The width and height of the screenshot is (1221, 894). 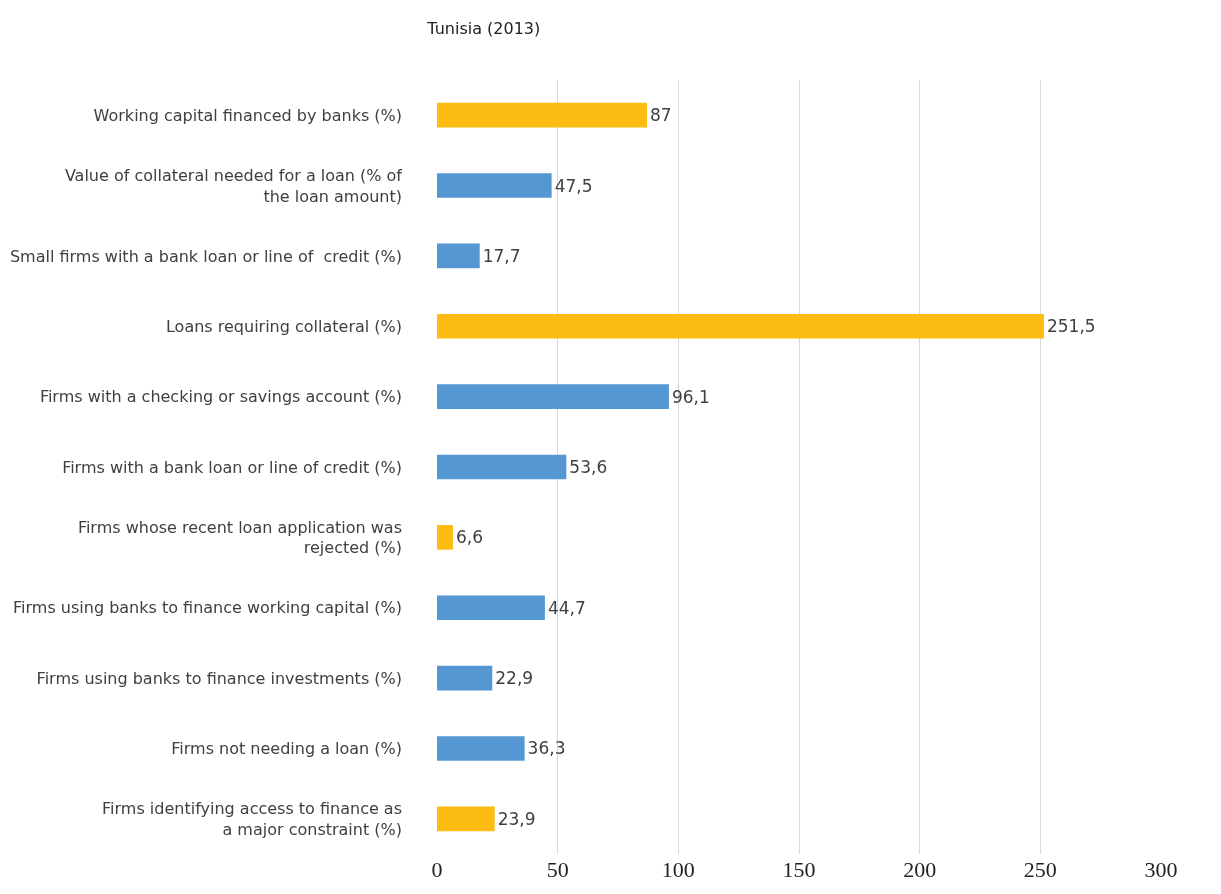 I want to click on y-tick-label: Value of collateral needed for a loan (% of the loan amount), so click(x=233, y=185).